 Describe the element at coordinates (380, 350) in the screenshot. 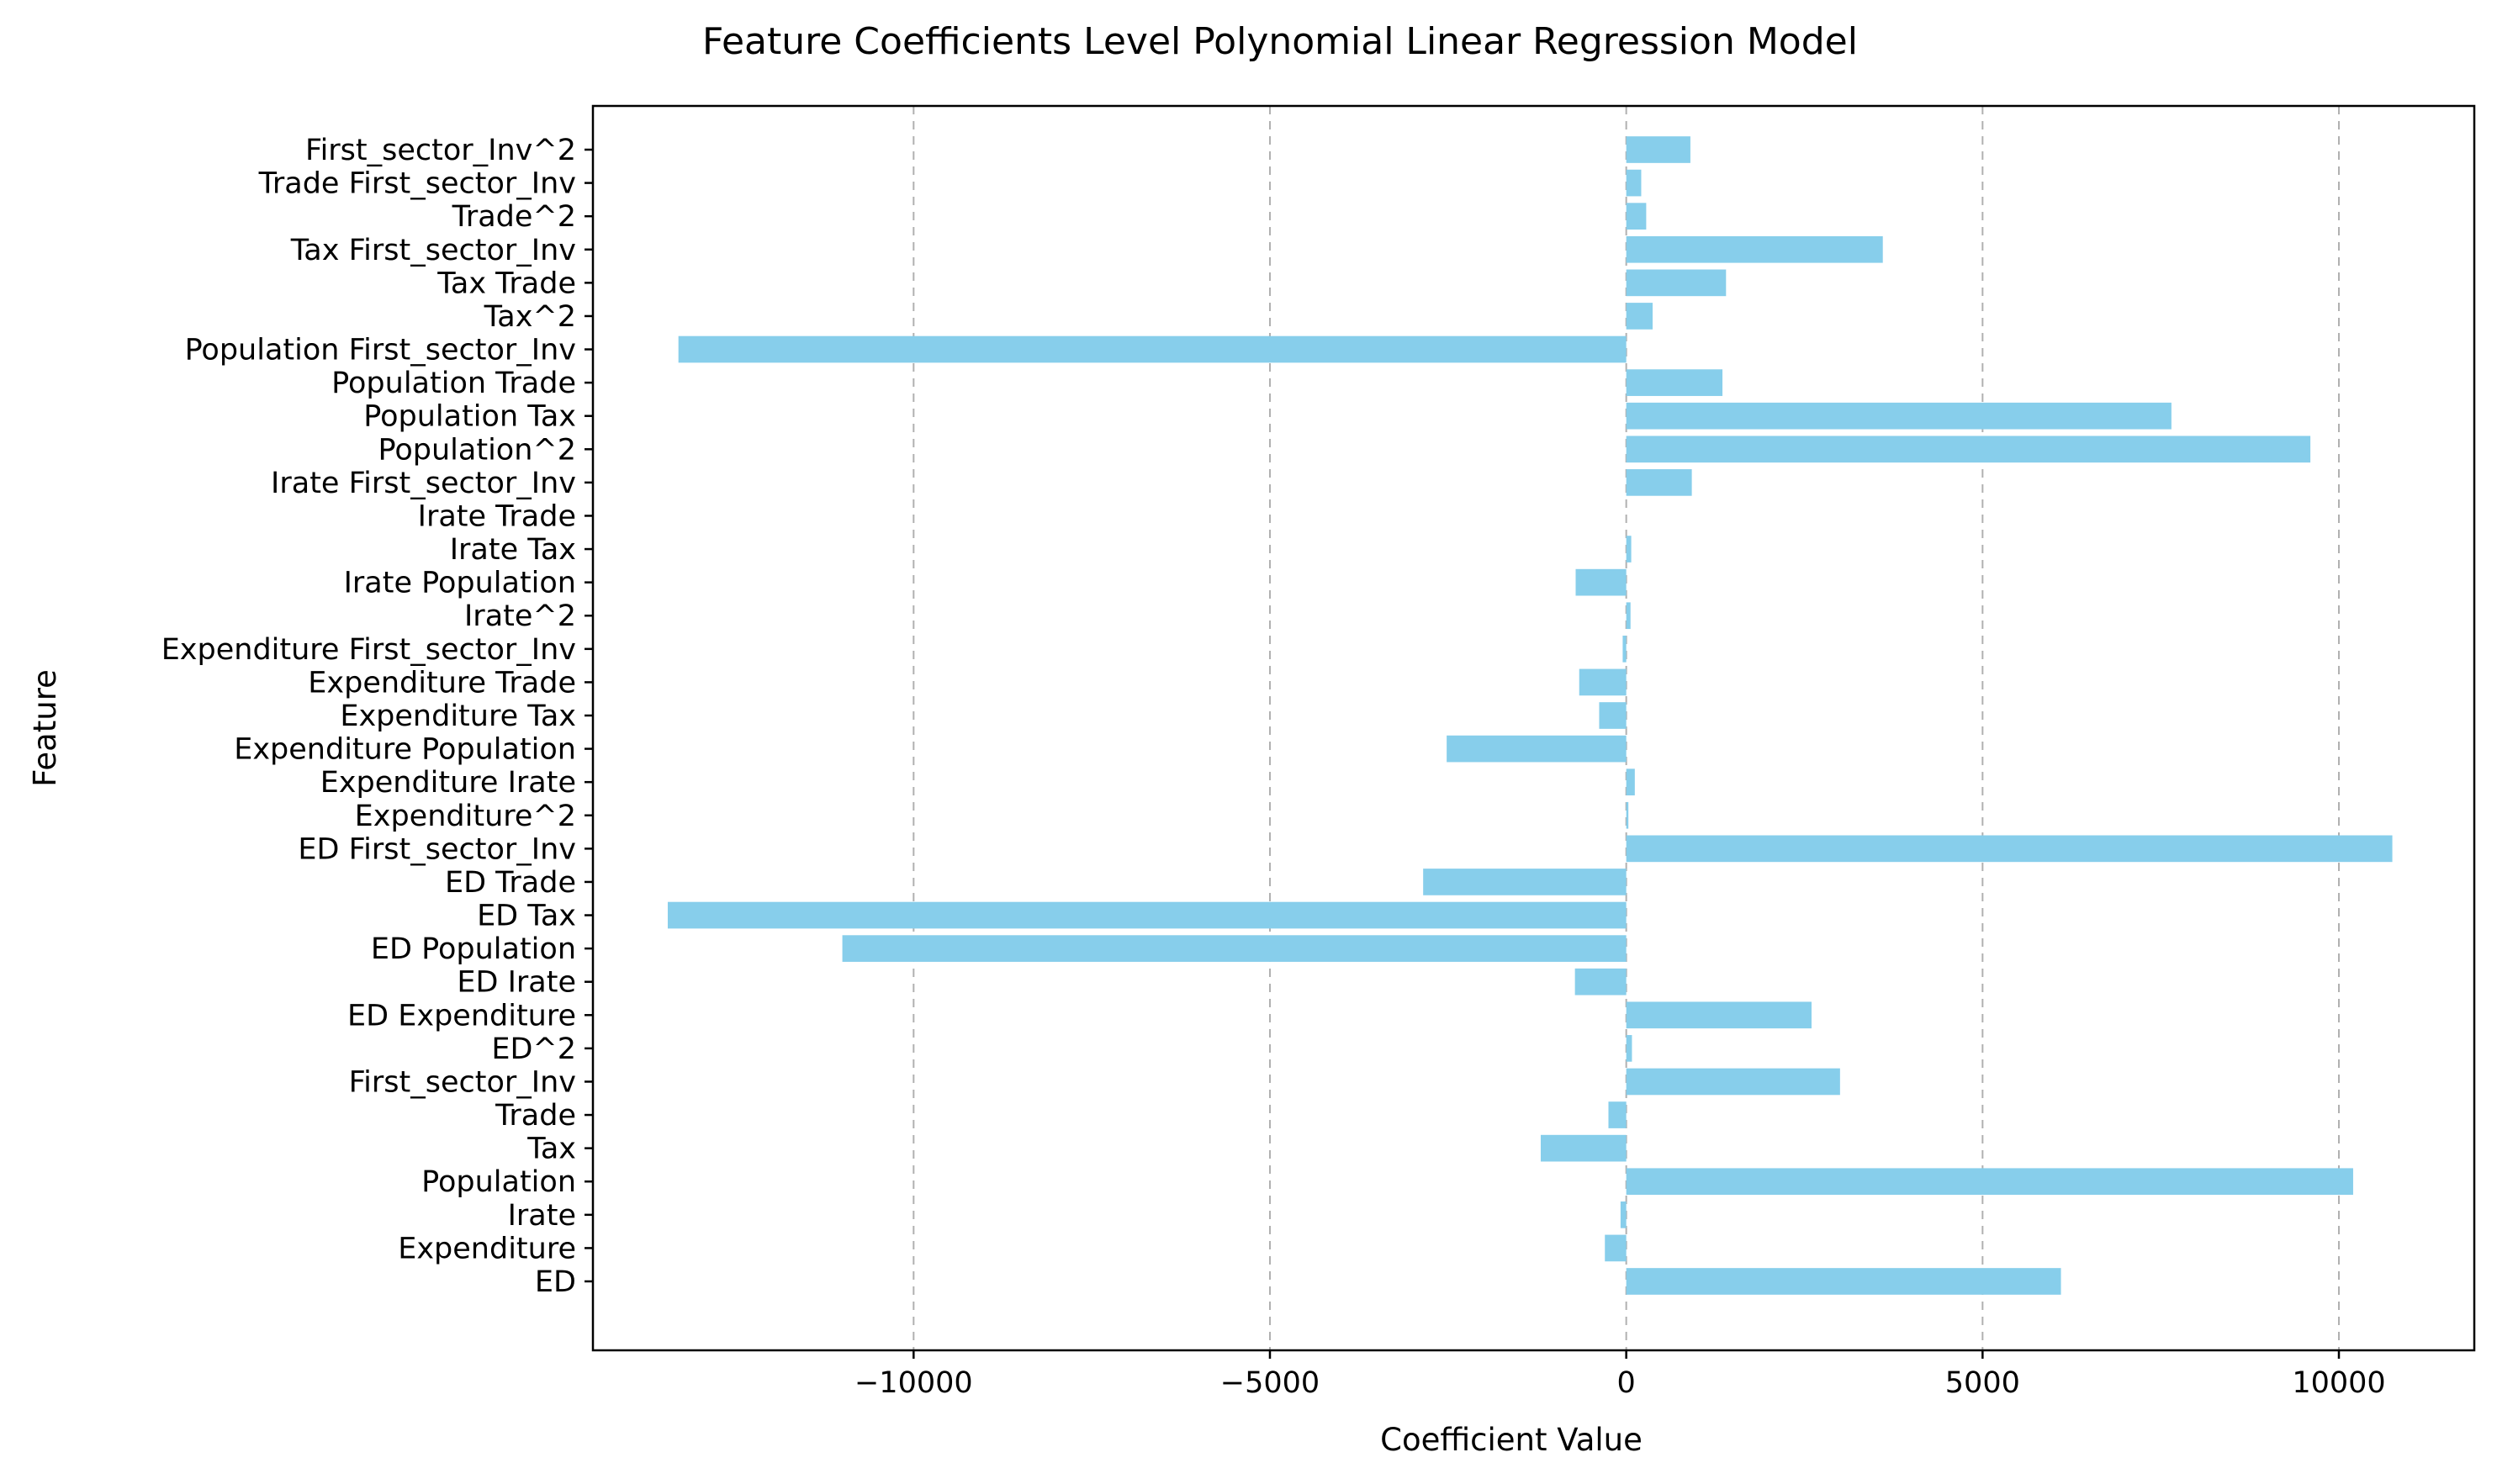

I see `y-tick-label: Population First_sector_Inv` at that location.